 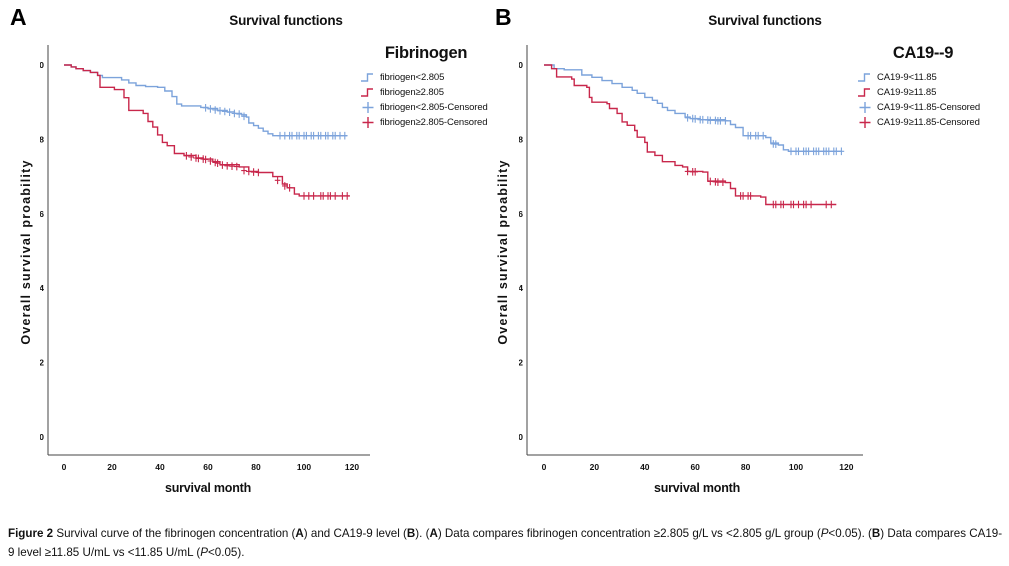 I want to click on y-tick-label: 0.6, so click(x=521, y=214).